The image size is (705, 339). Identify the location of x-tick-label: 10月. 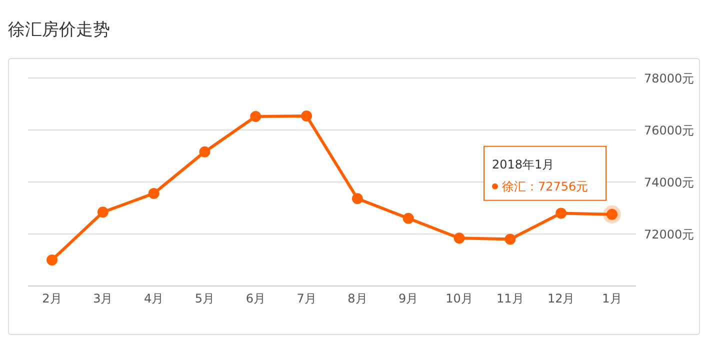
(459, 299).